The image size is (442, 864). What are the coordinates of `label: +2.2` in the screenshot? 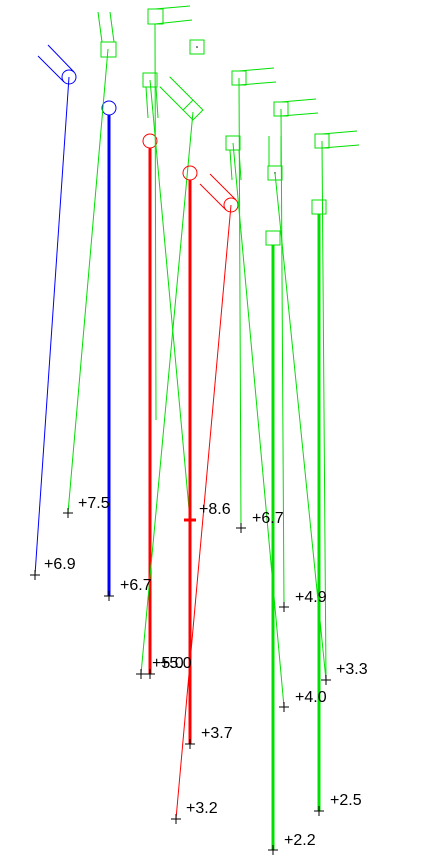 It's located at (300, 840).